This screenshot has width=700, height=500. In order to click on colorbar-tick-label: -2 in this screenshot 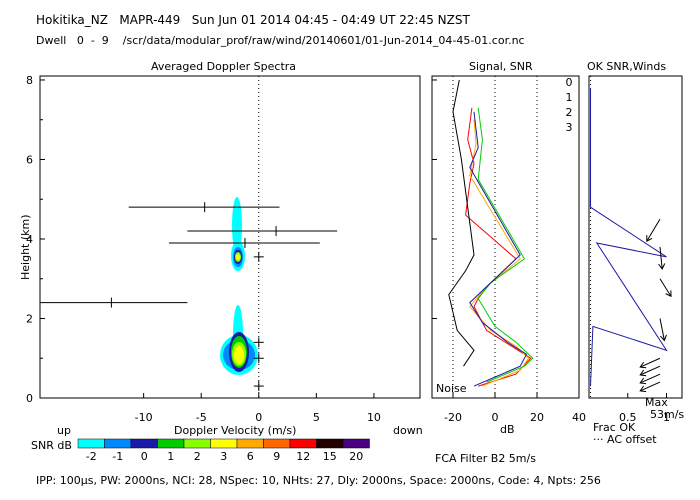, I will do `click(91, 456)`.